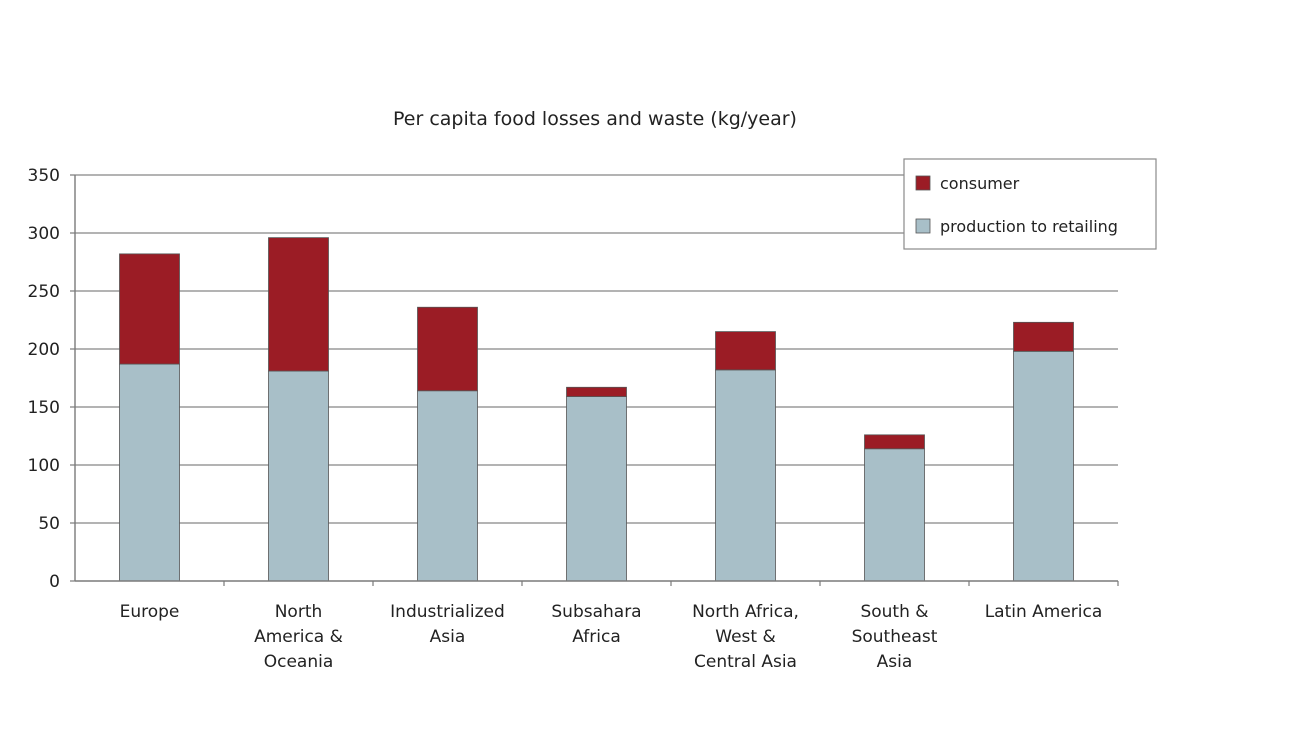 The image size is (1300, 737). Describe the element at coordinates (44, 234) in the screenshot. I see `y-tick-label: 300` at that location.